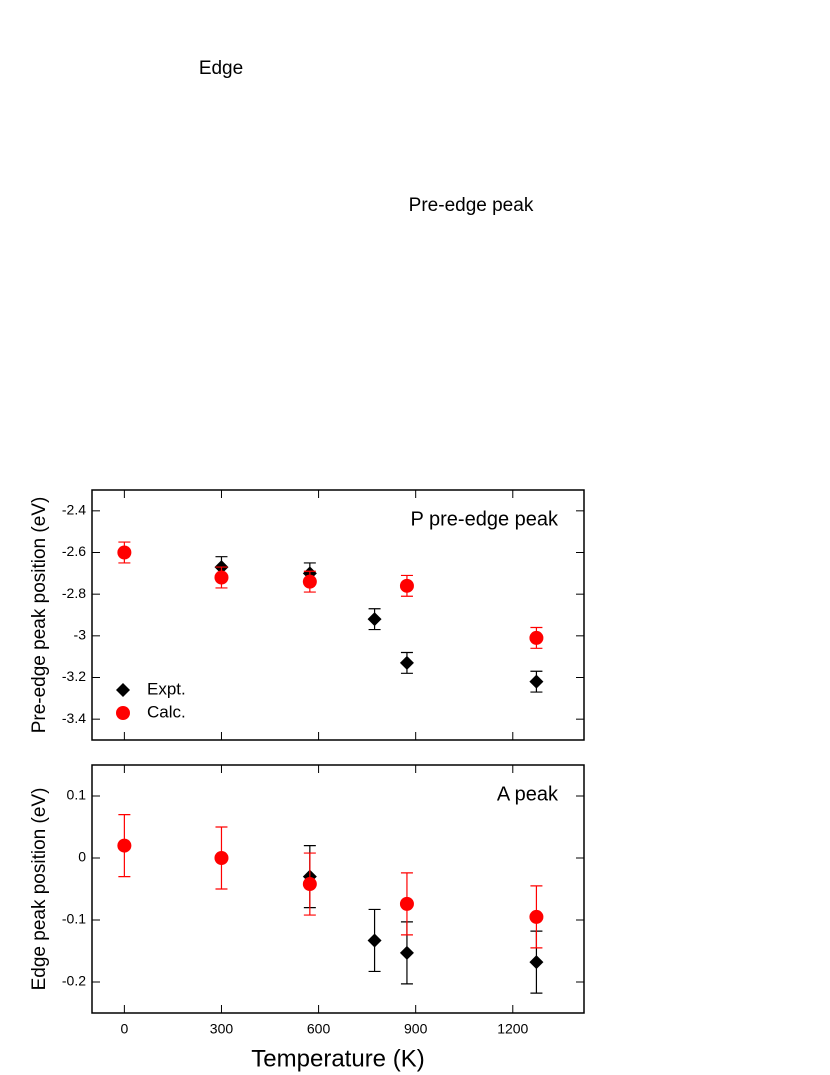 The height and width of the screenshot is (1075, 830). Describe the element at coordinates (166, 688) in the screenshot. I see `legend-label: Expt.` at that location.